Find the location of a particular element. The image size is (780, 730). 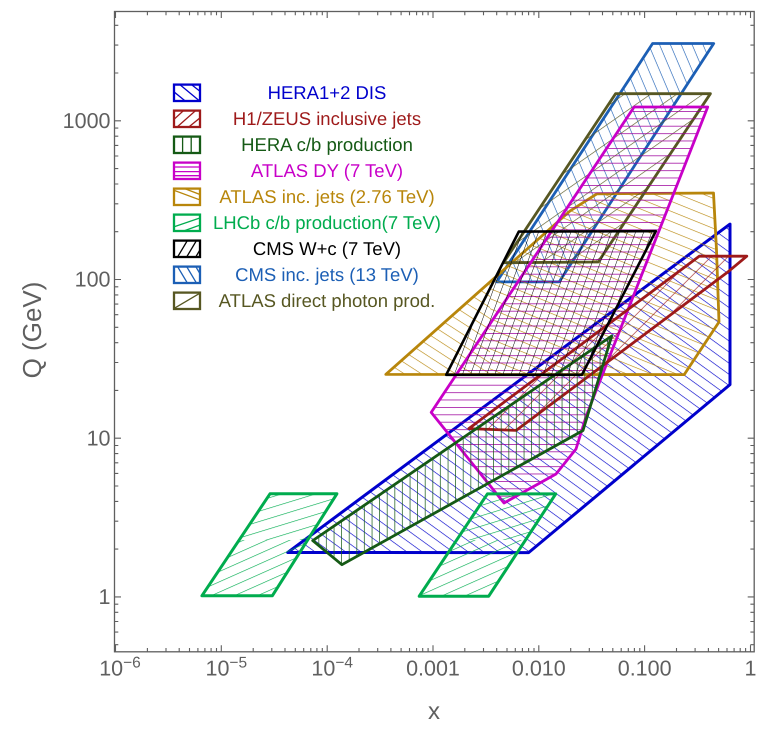

svg-text: CMS inc. jets (13 TeV) is located at coordinates (327, 274).